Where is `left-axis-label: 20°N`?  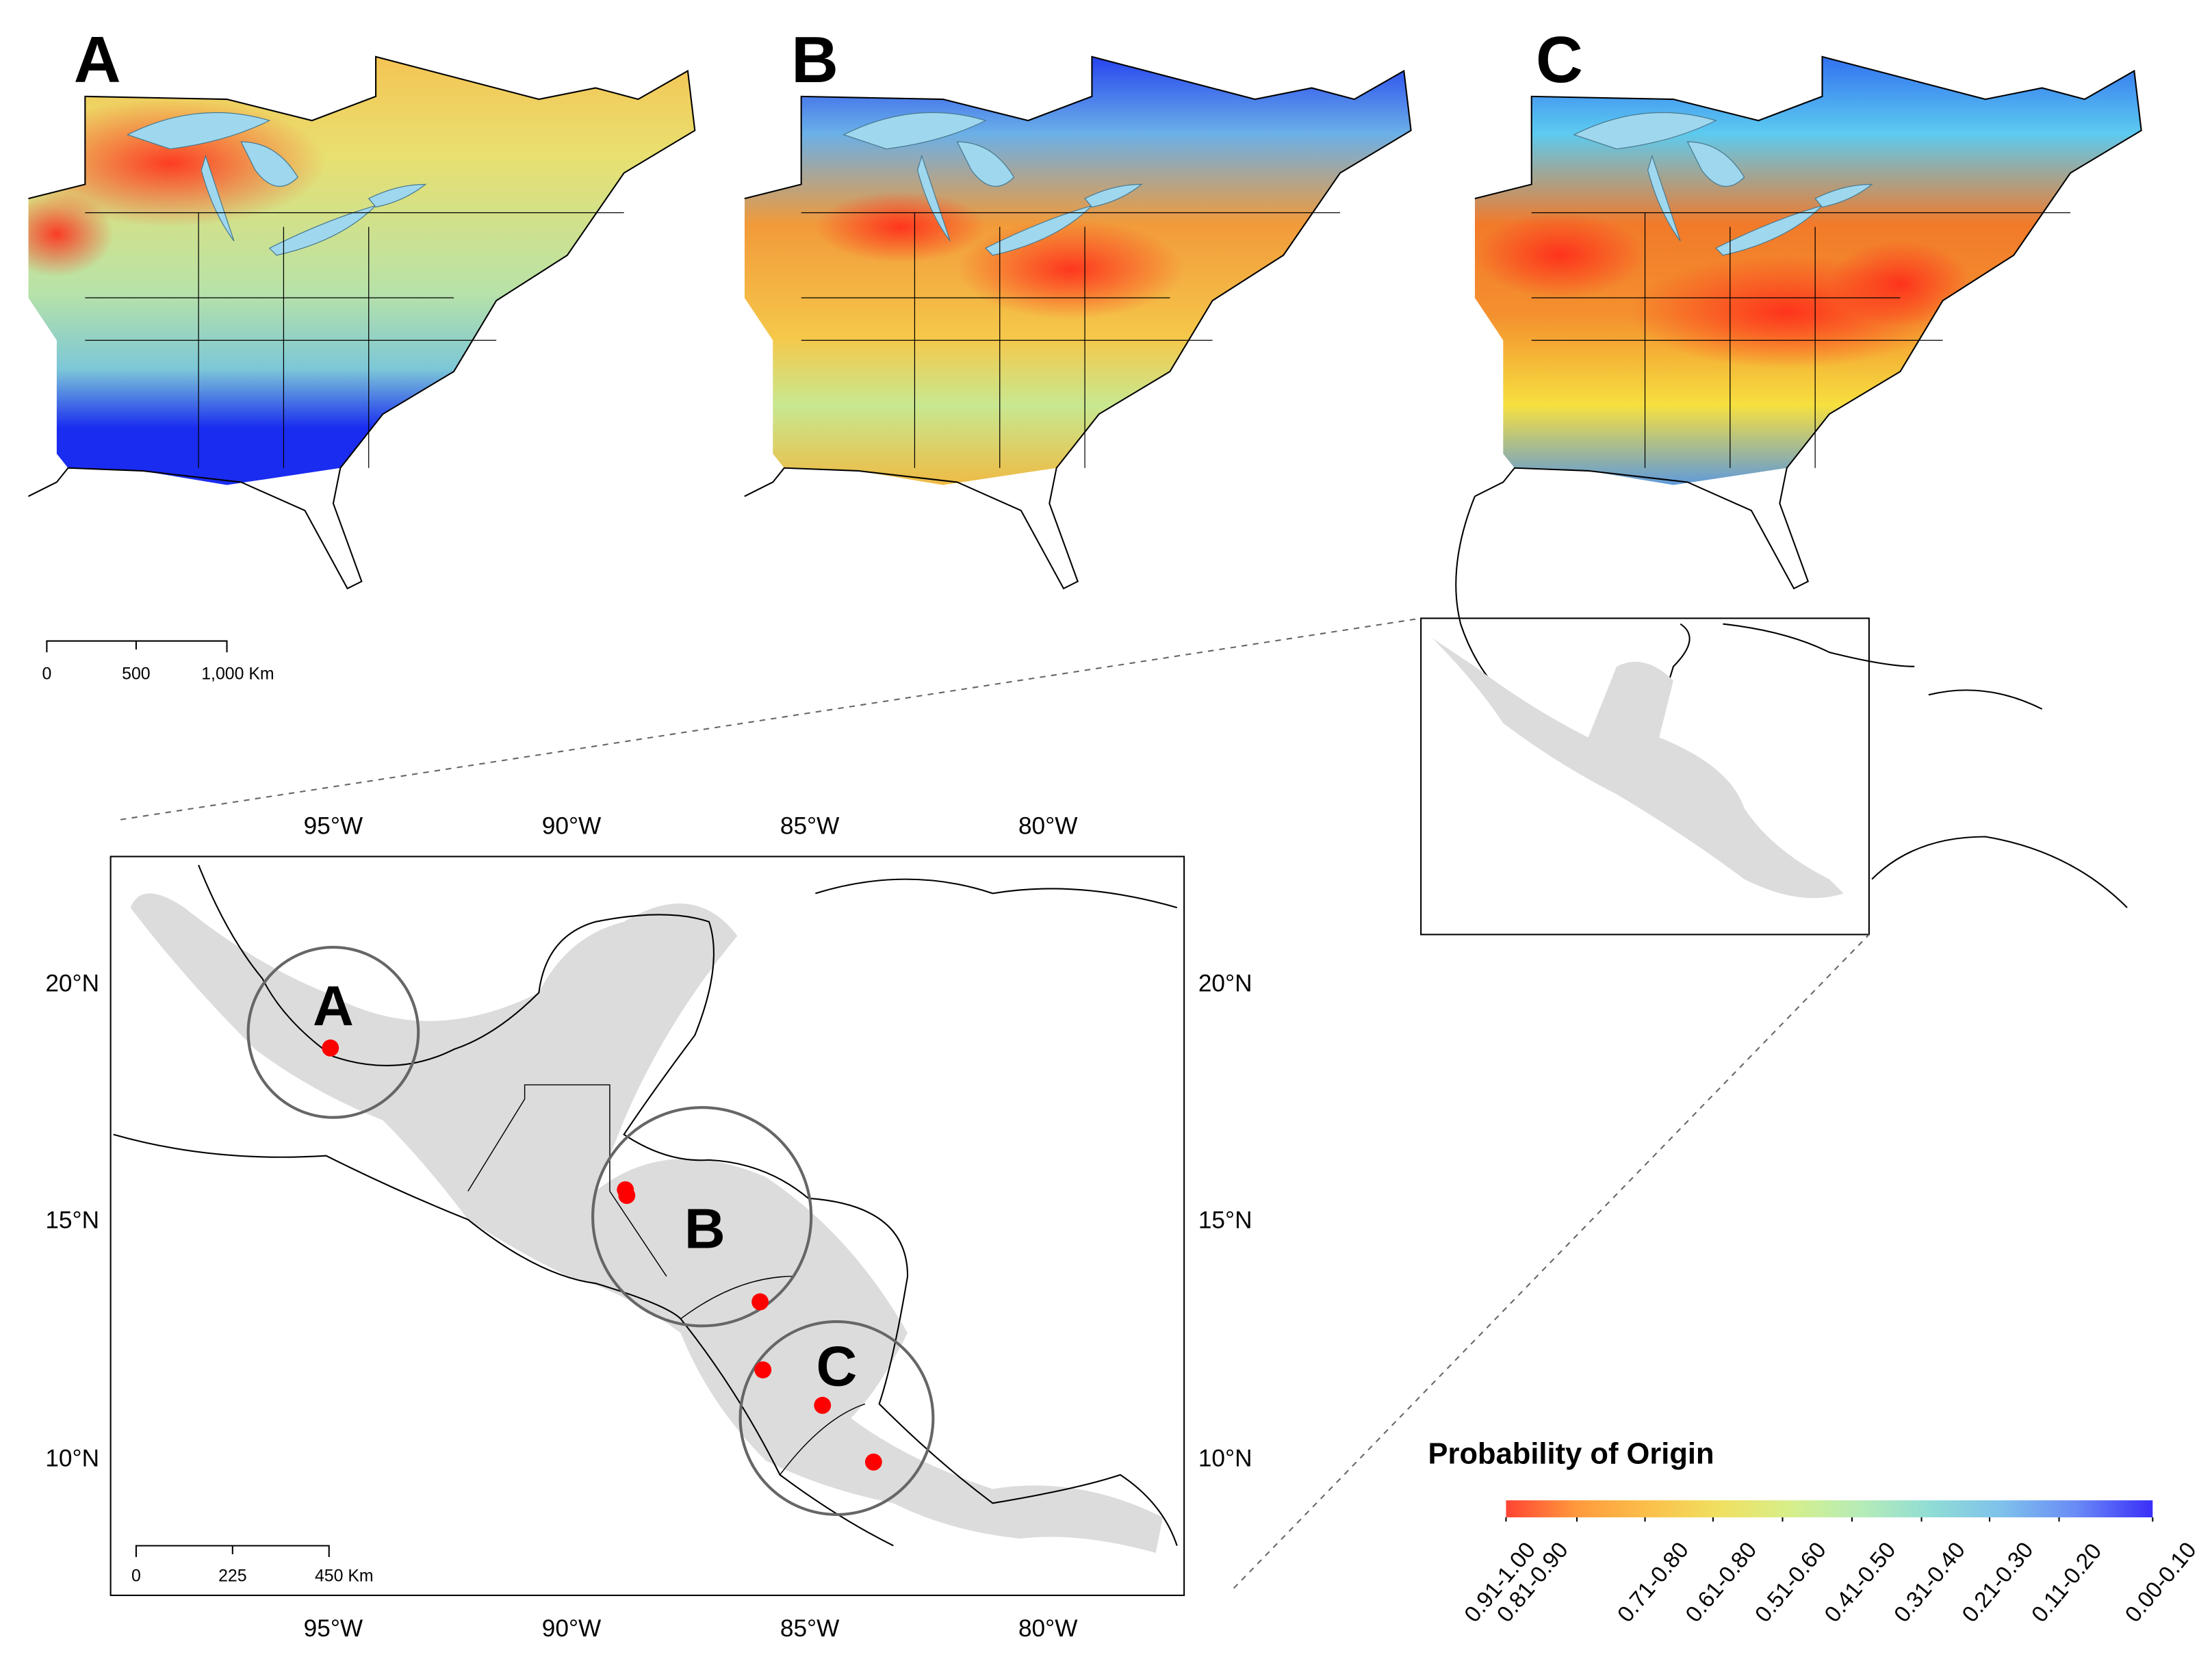
left-axis-label: 20°N is located at coordinates (72, 983).